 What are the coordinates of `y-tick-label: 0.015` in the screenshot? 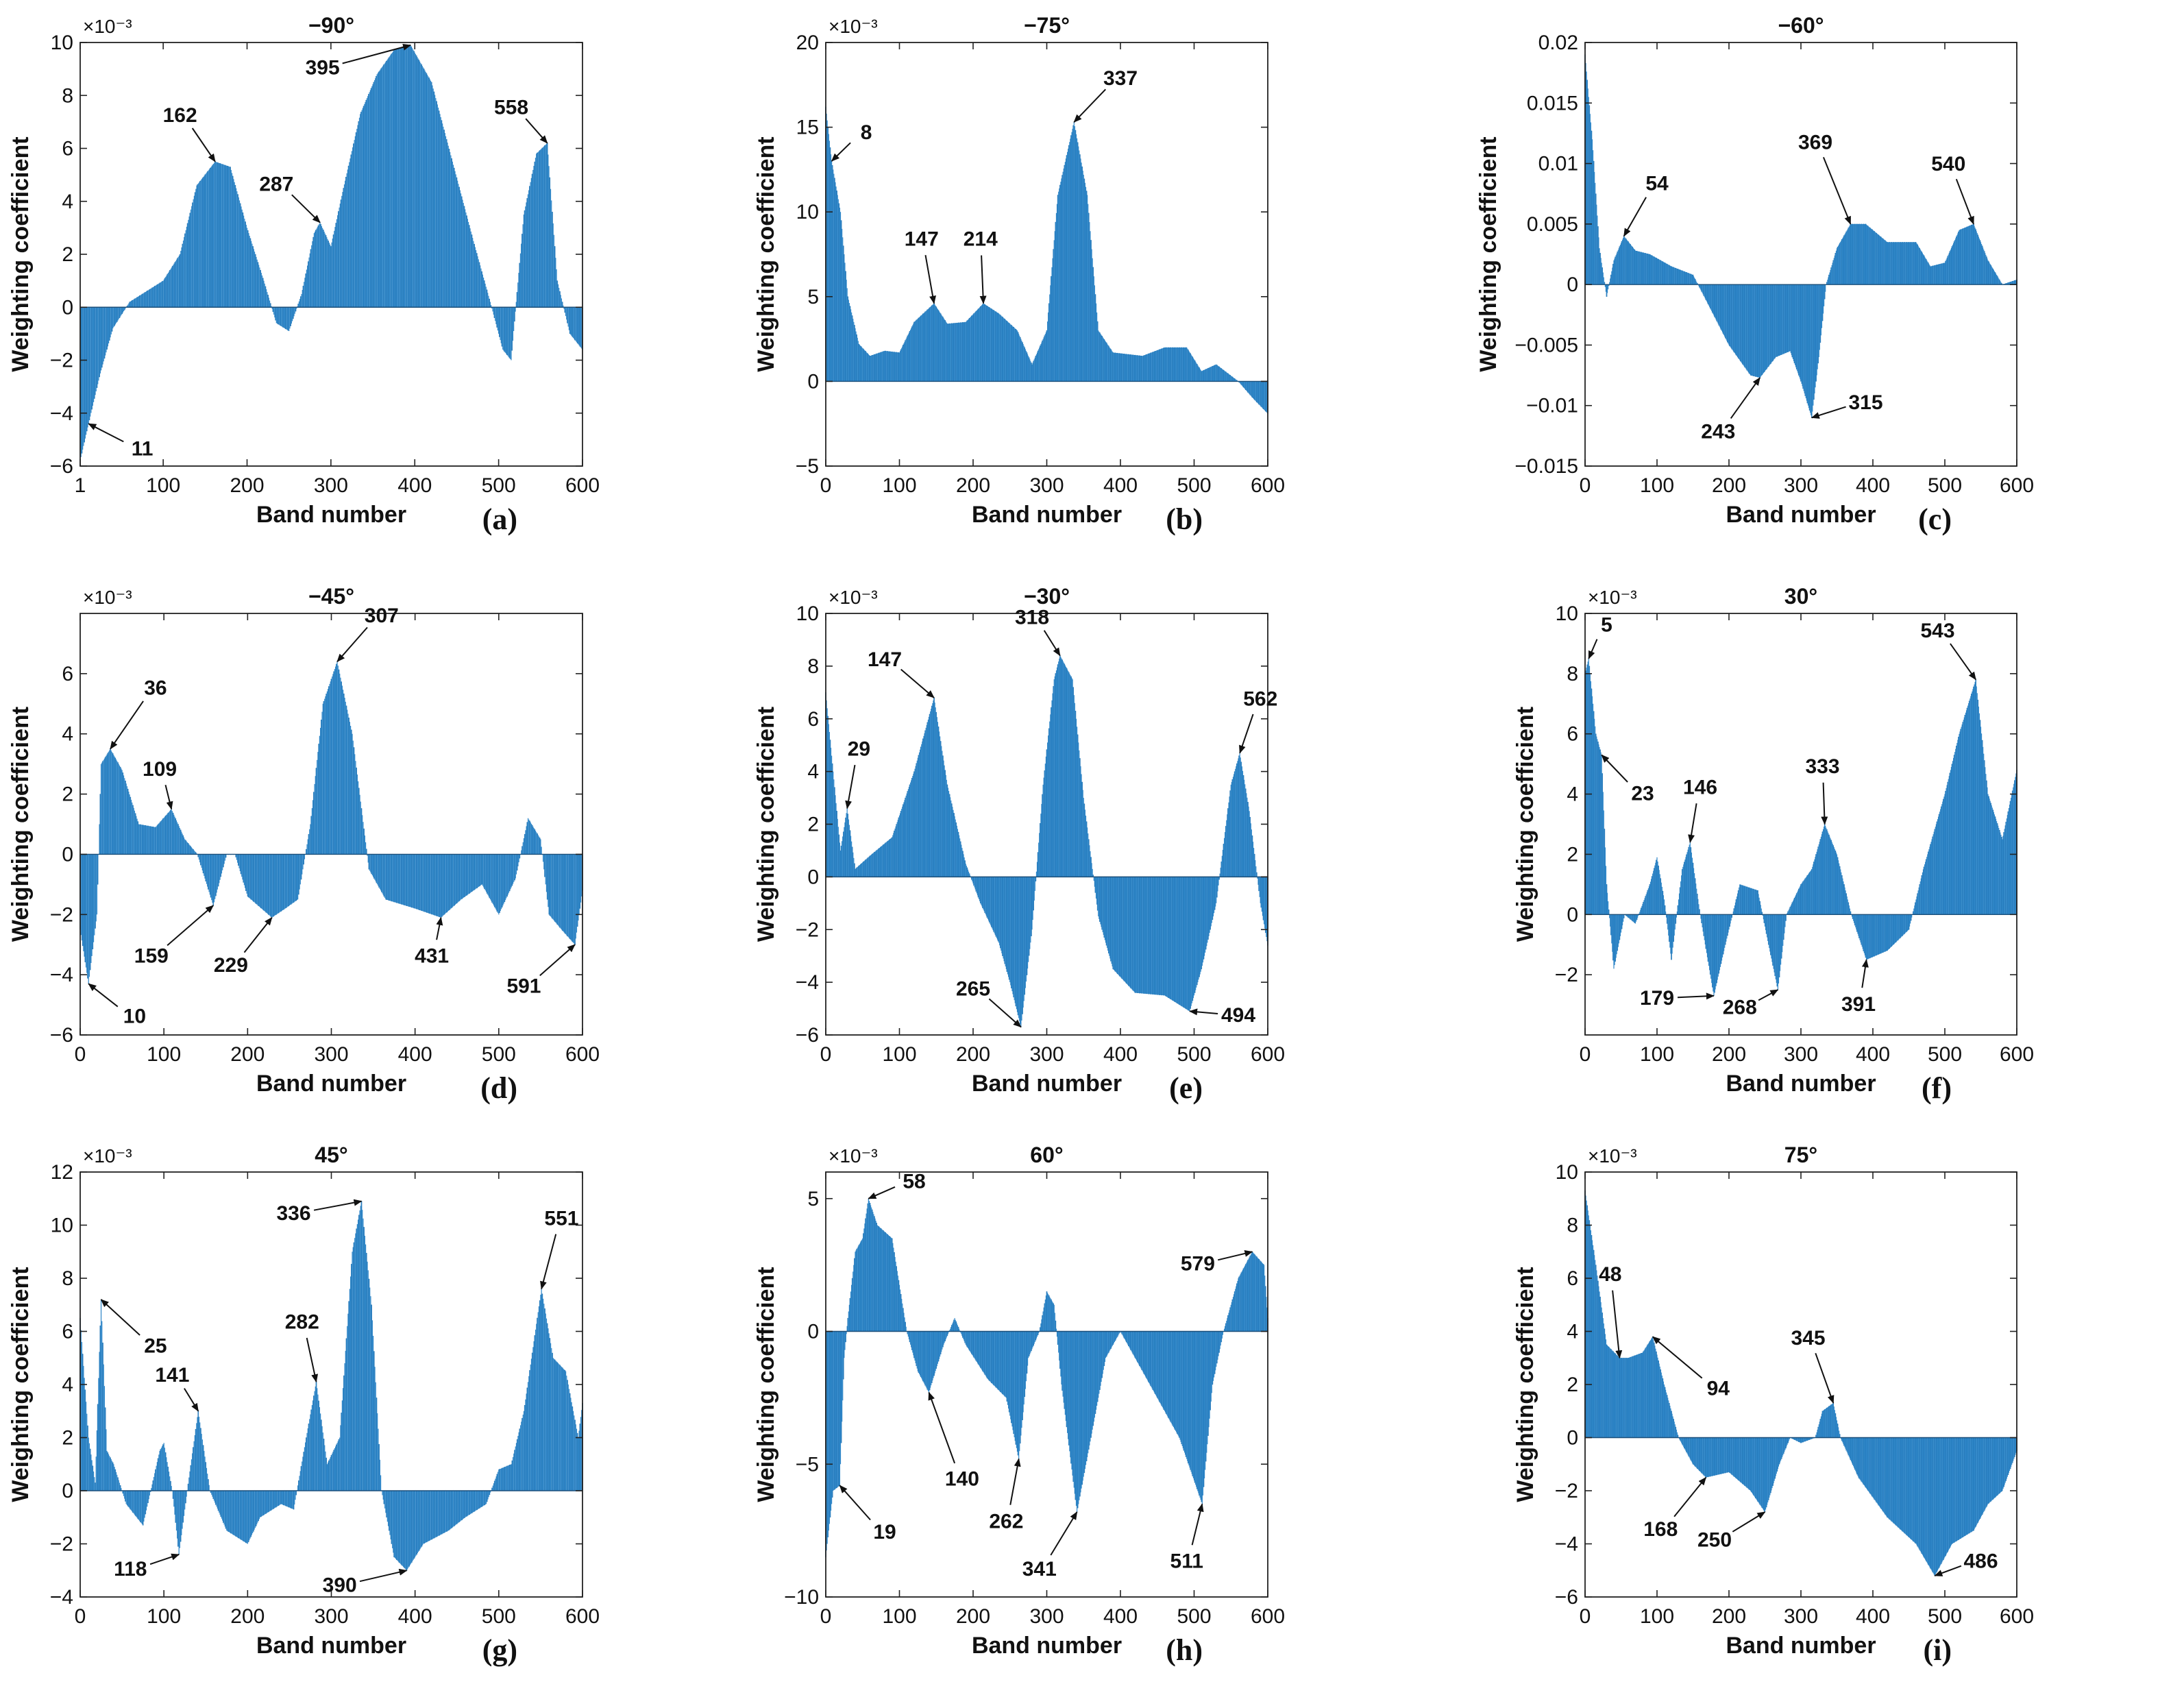 It's located at (1552, 103).